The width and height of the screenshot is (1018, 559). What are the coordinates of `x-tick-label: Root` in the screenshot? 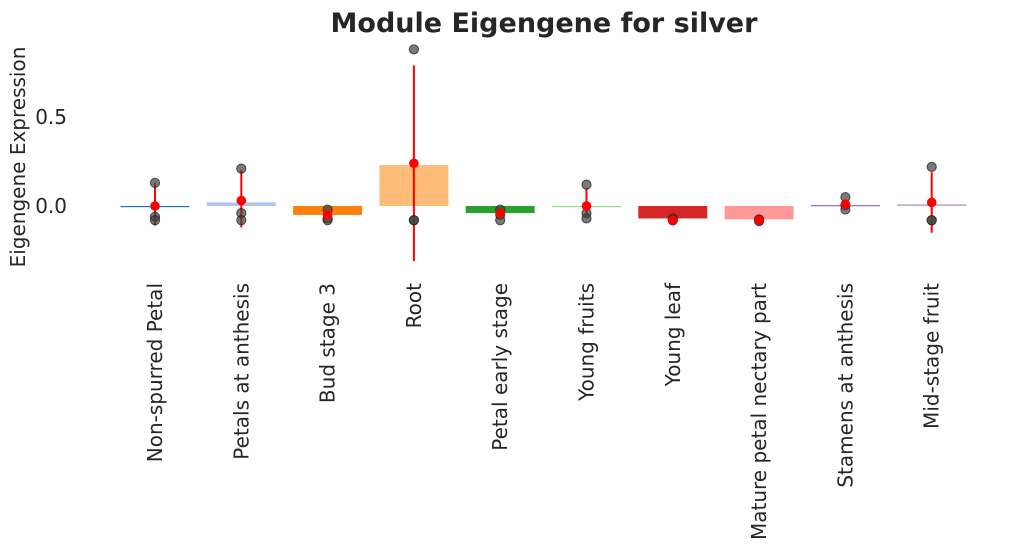 It's located at (414, 305).